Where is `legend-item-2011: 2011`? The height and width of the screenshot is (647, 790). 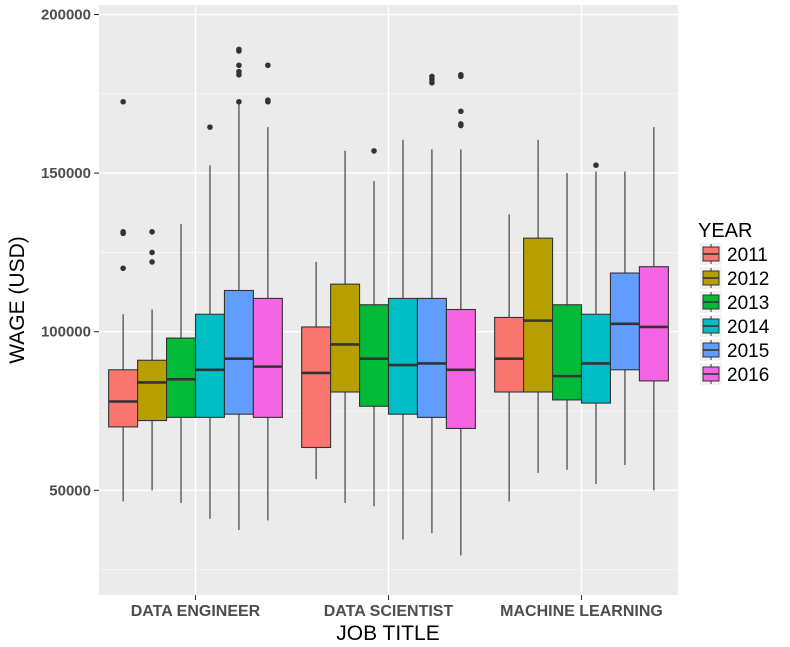 legend-item-2011: 2011 is located at coordinates (734, 254).